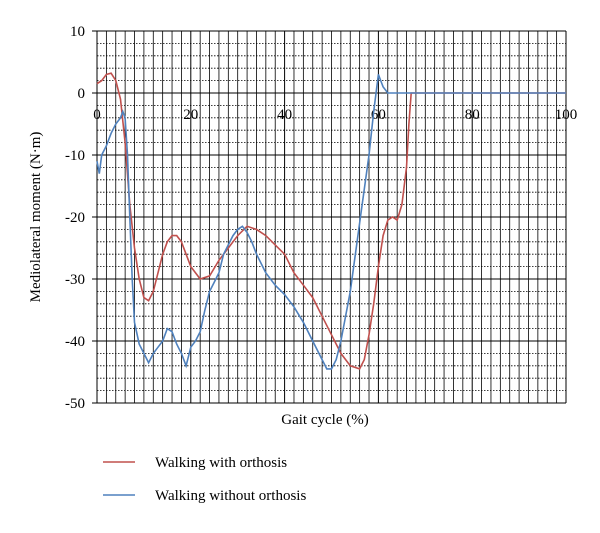 The width and height of the screenshot is (600, 533). What do you see at coordinates (190, 115) in the screenshot?
I see `x-tick-label: 20` at bounding box center [190, 115].